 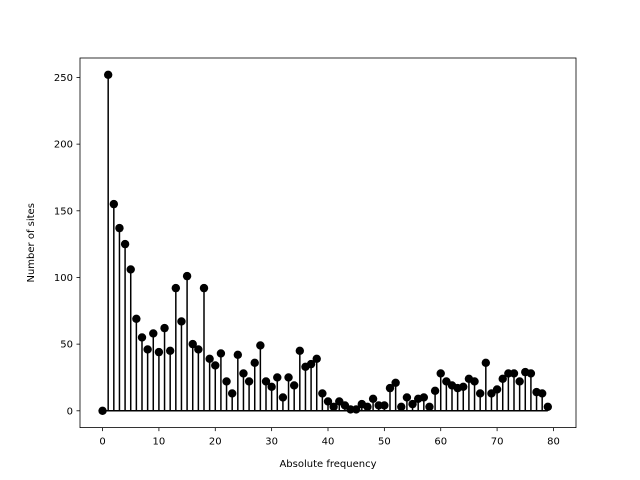 I want to click on y-tick-label: 200, so click(x=63, y=145).